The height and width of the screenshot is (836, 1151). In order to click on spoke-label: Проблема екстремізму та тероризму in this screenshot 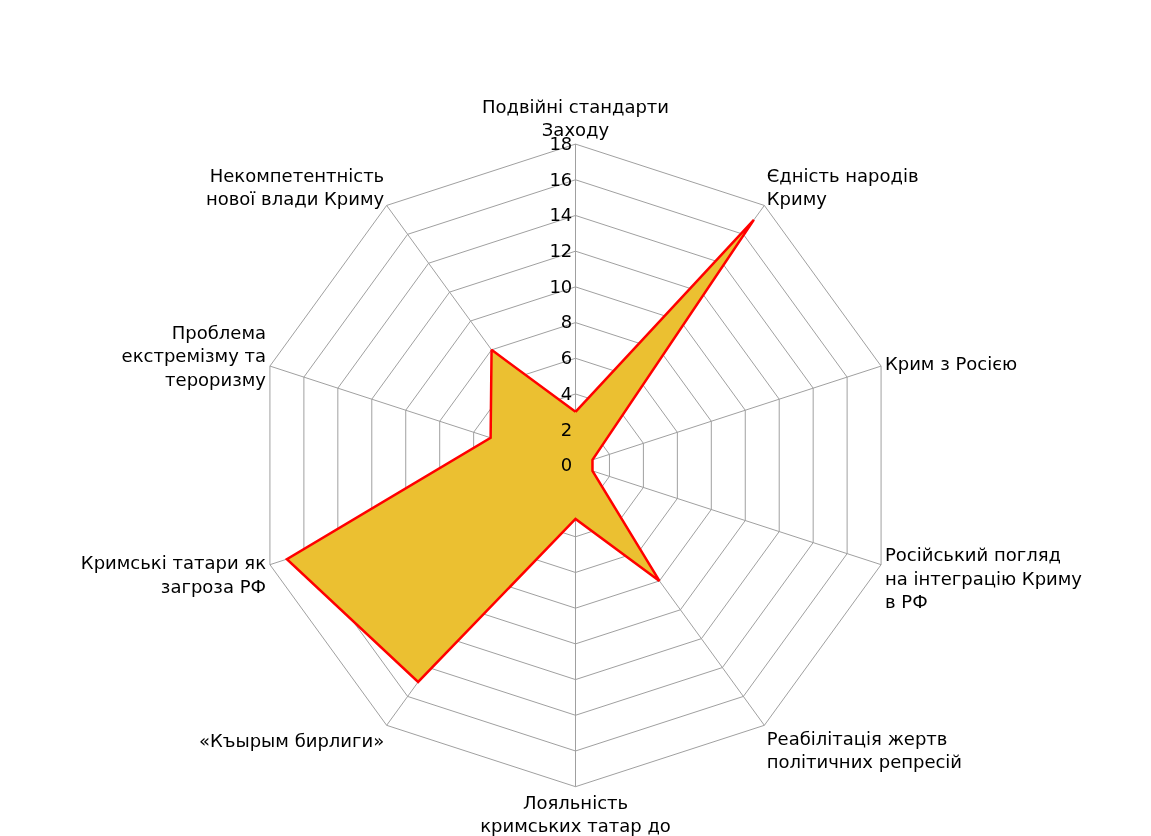, I will do `click(194, 356)`.